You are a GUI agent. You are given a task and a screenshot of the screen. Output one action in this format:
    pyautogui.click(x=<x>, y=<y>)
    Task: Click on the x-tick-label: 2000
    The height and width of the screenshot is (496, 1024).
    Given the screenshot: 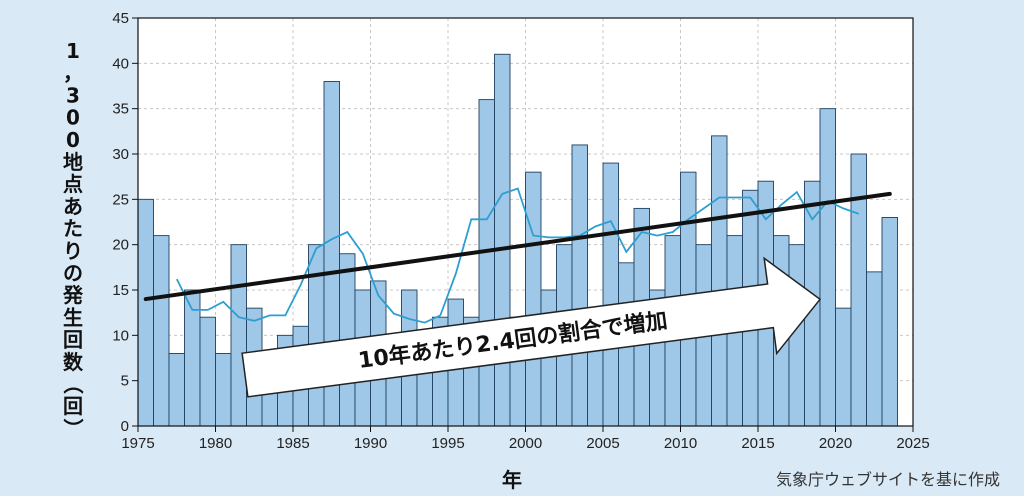 What is the action you would take?
    pyautogui.click(x=525, y=443)
    